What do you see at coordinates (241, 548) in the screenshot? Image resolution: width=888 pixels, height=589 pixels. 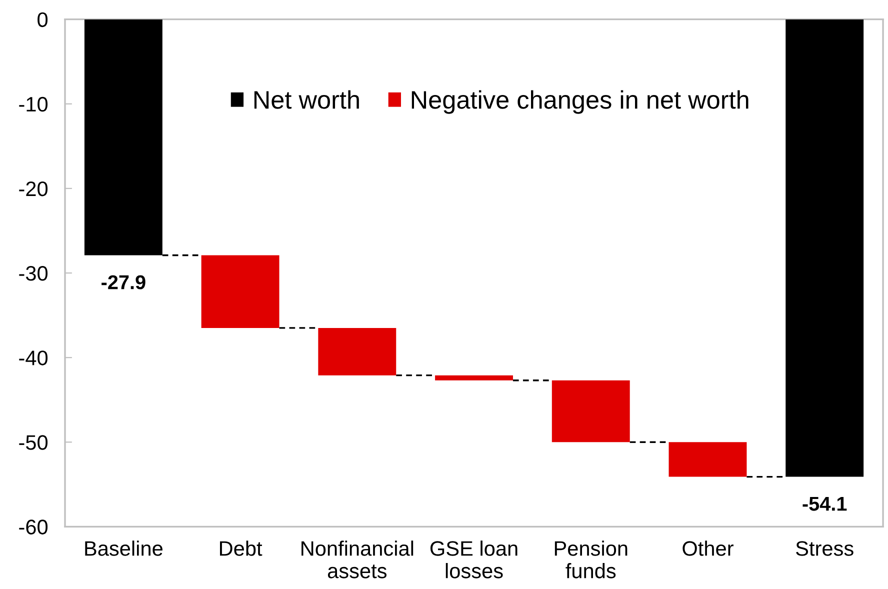 I see `x-tick-label: Debt` at bounding box center [241, 548].